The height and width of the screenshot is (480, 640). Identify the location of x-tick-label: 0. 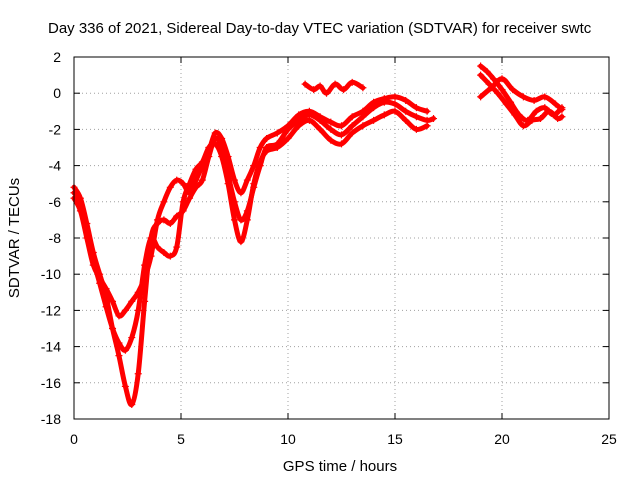
(74, 439).